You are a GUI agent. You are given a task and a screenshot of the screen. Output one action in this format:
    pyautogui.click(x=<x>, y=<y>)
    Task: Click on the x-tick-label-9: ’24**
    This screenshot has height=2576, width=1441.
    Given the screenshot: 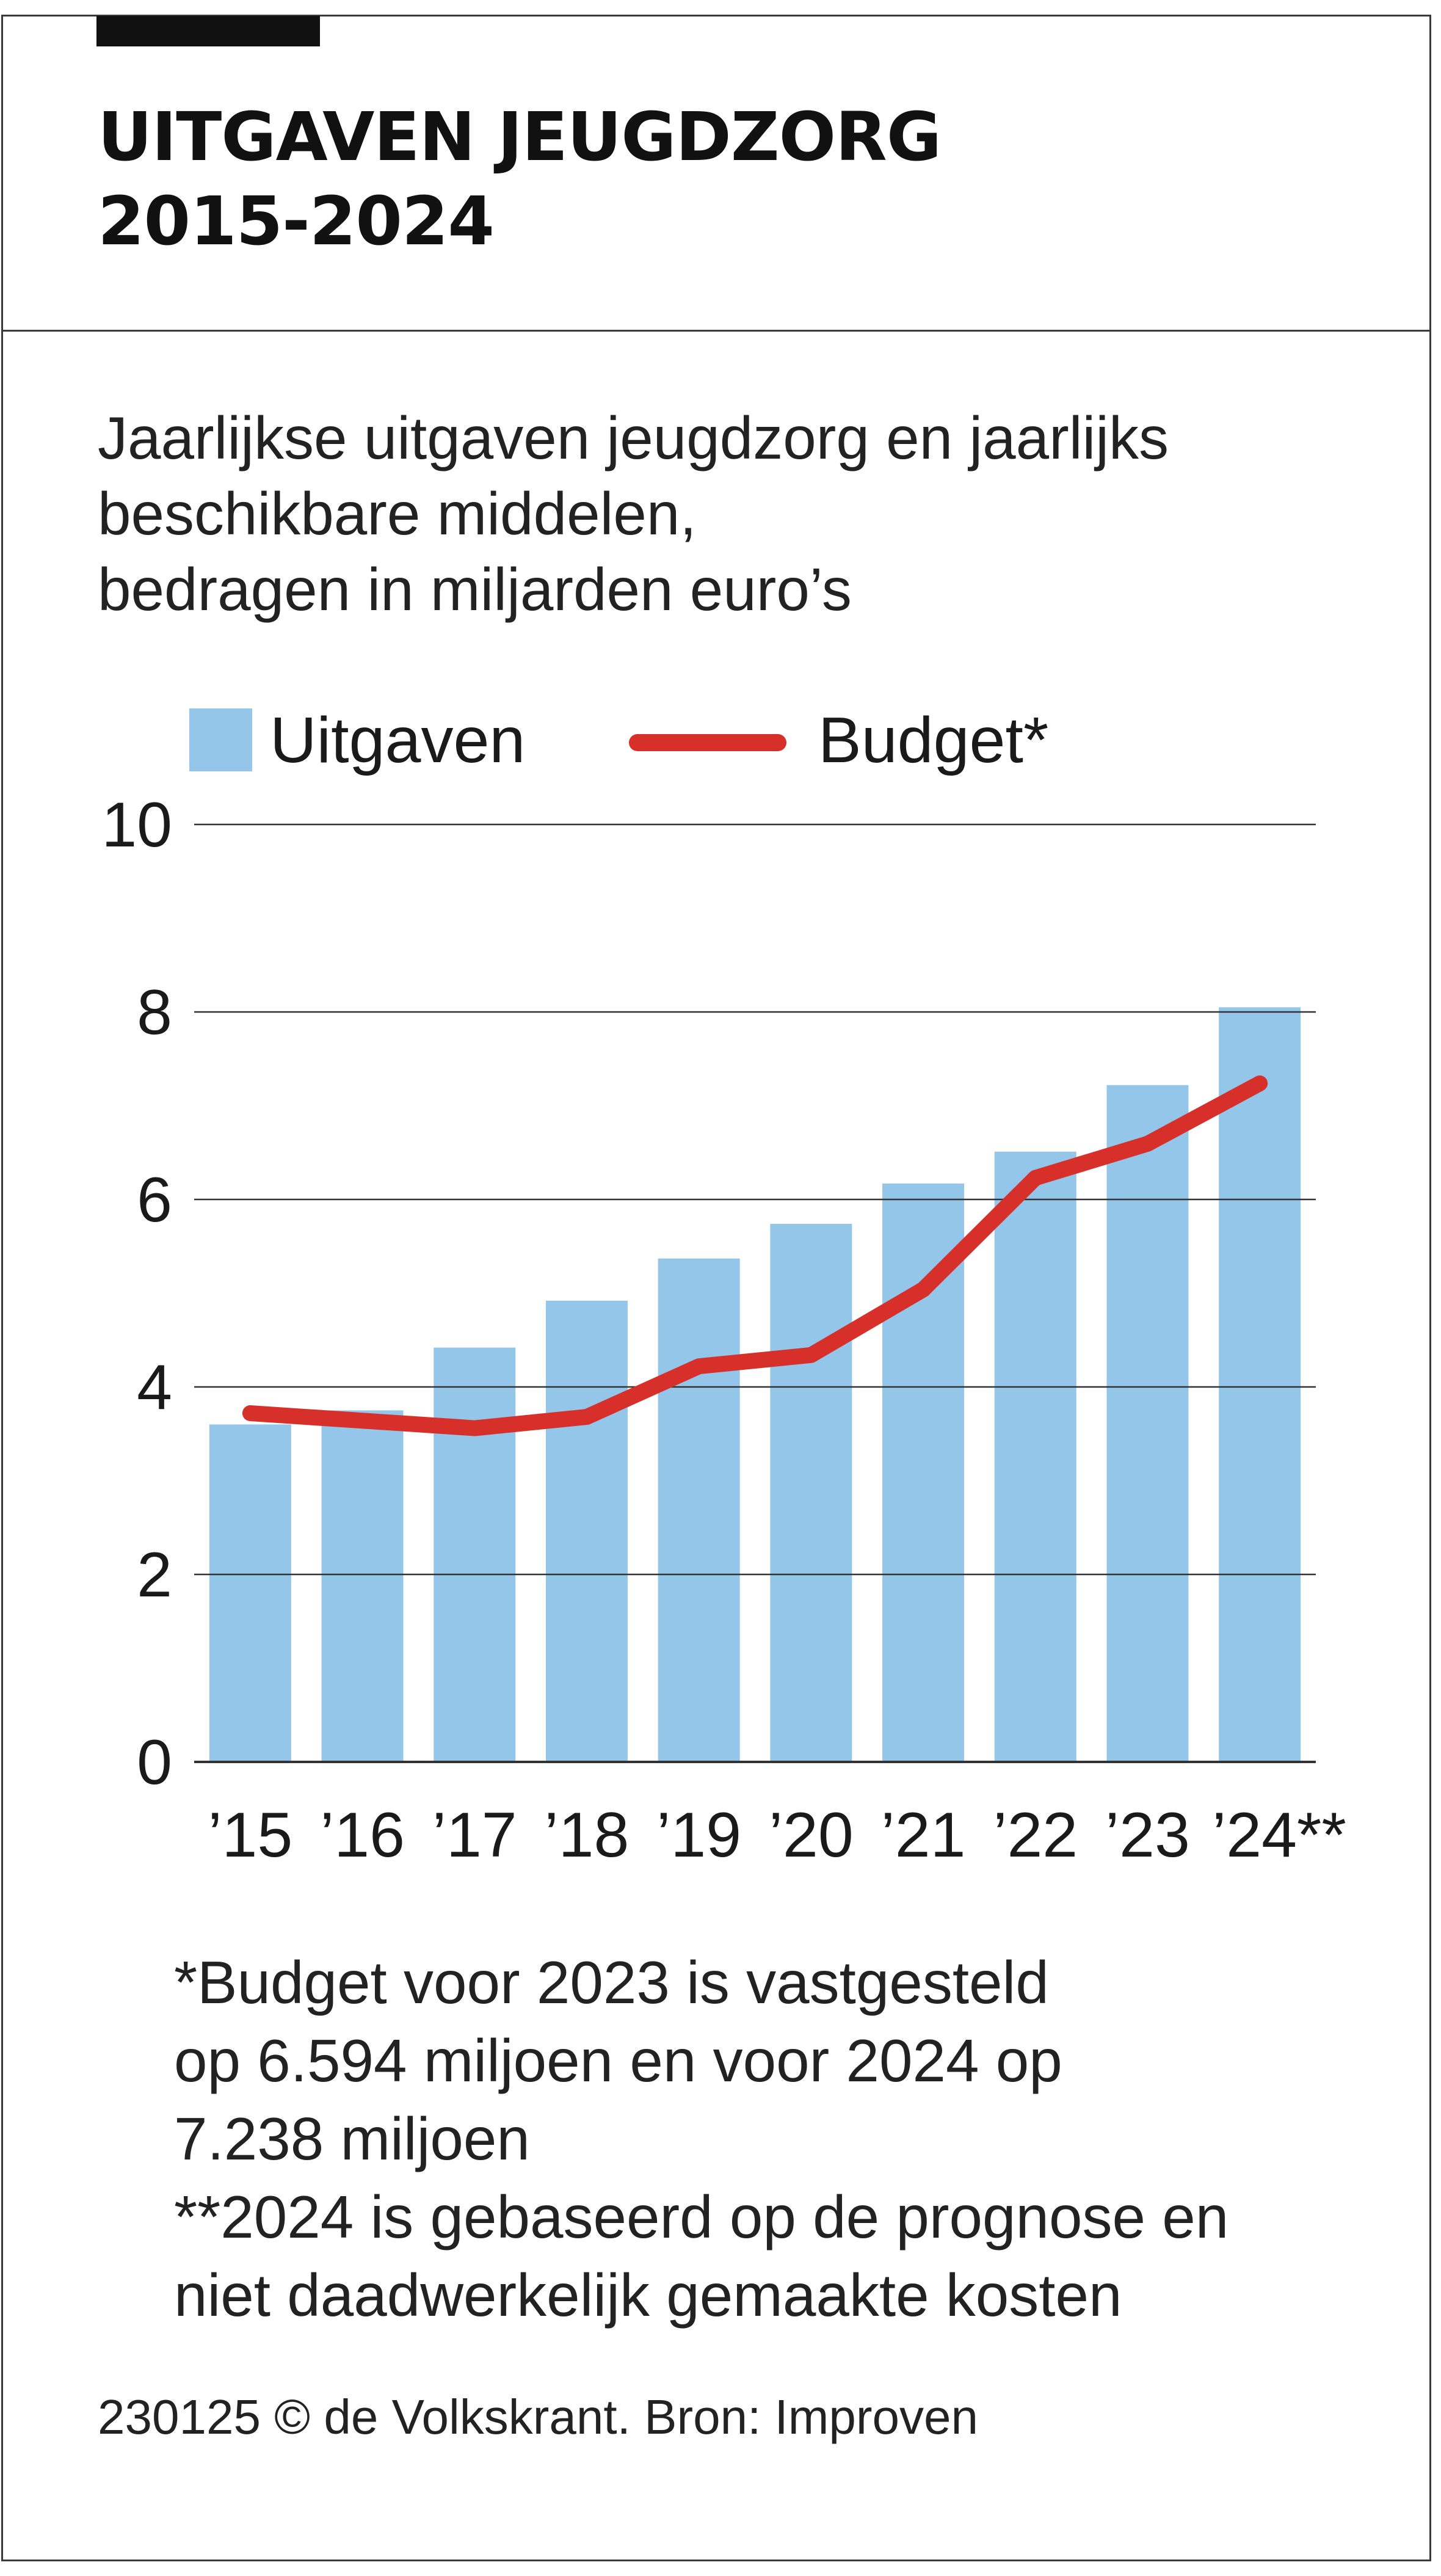 What is the action you would take?
    pyautogui.click(x=1279, y=1835)
    